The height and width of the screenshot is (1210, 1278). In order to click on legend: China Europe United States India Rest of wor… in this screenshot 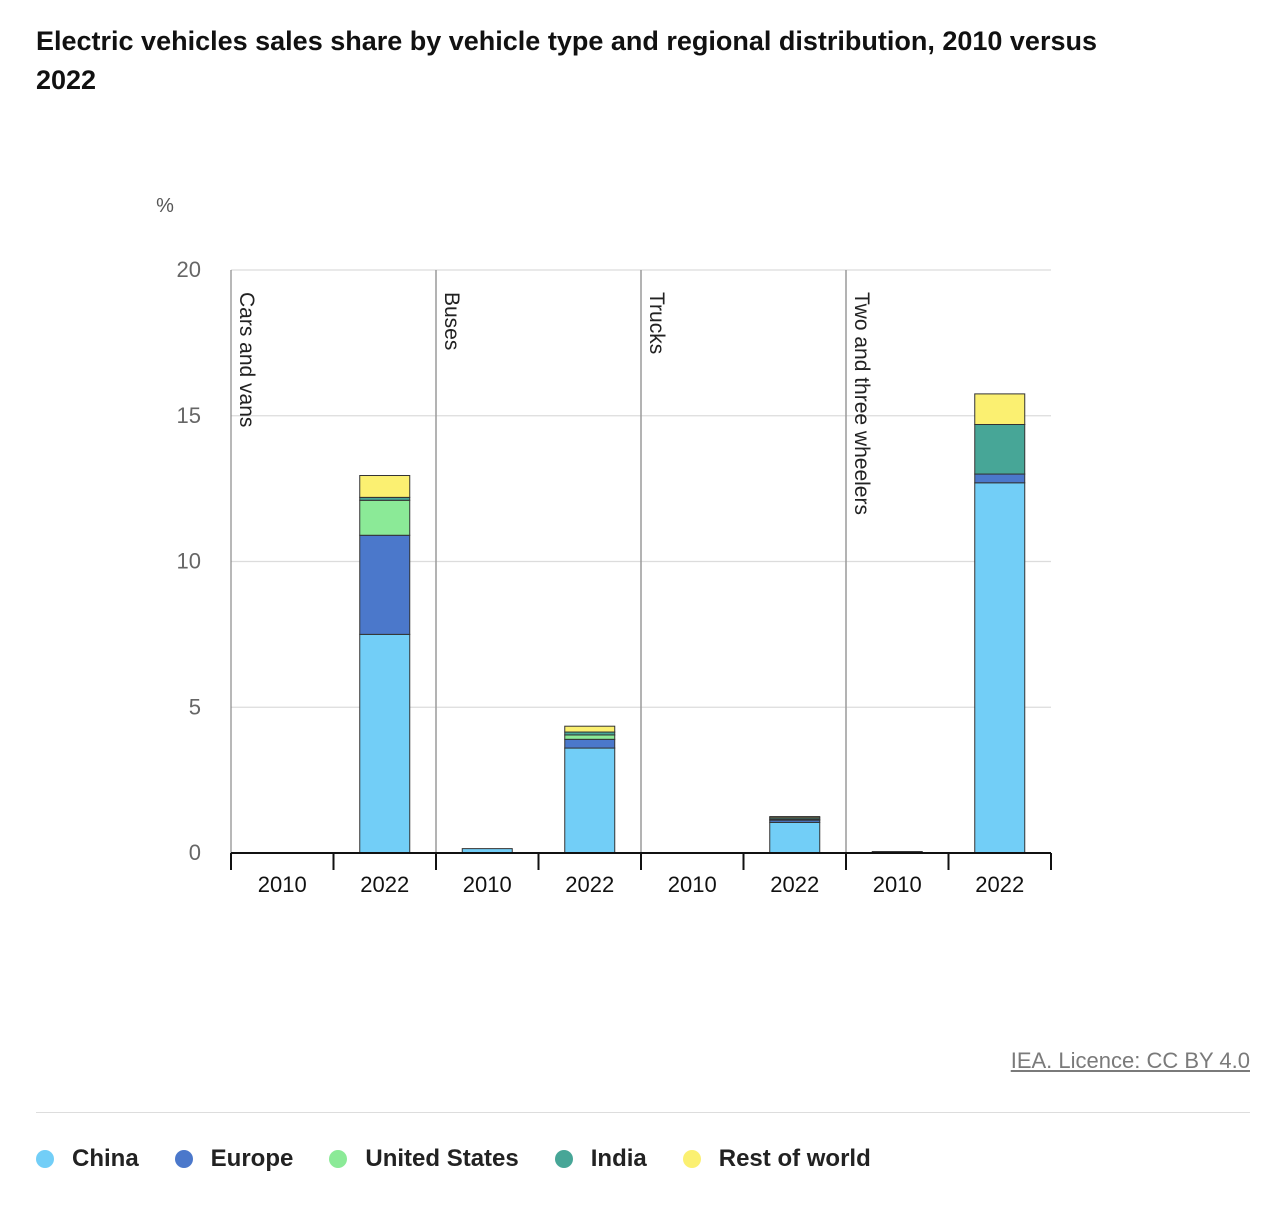, I will do `click(471, 1159)`.